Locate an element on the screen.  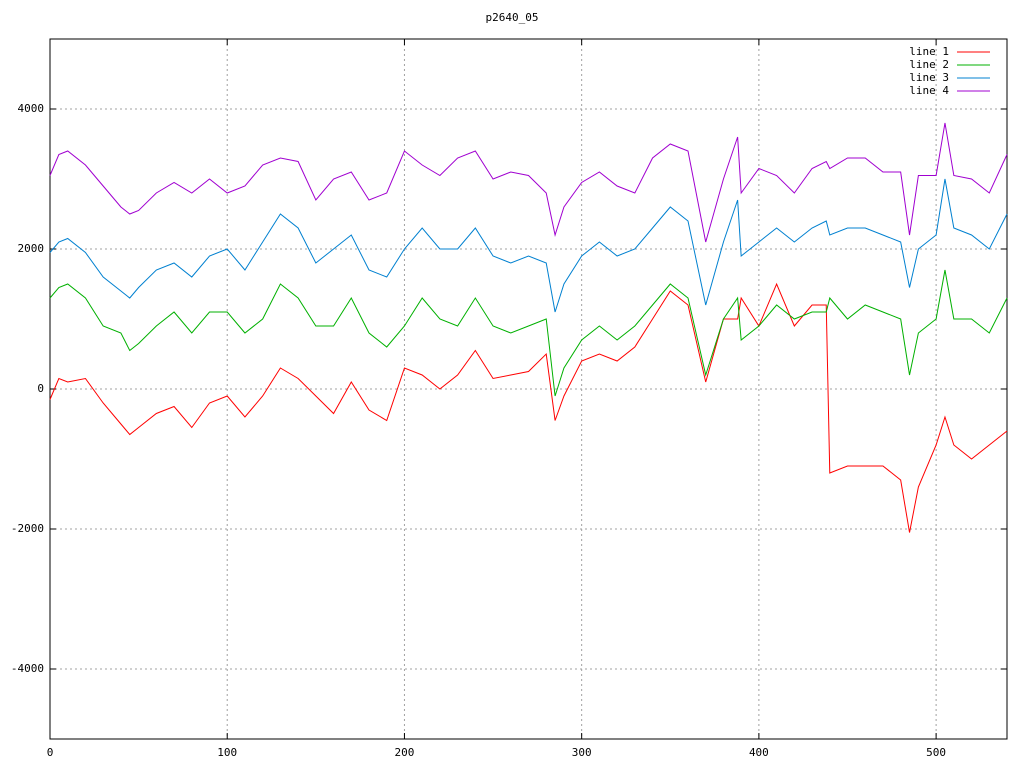
y-tick-label: 4000 is located at coordinates (31, 108).